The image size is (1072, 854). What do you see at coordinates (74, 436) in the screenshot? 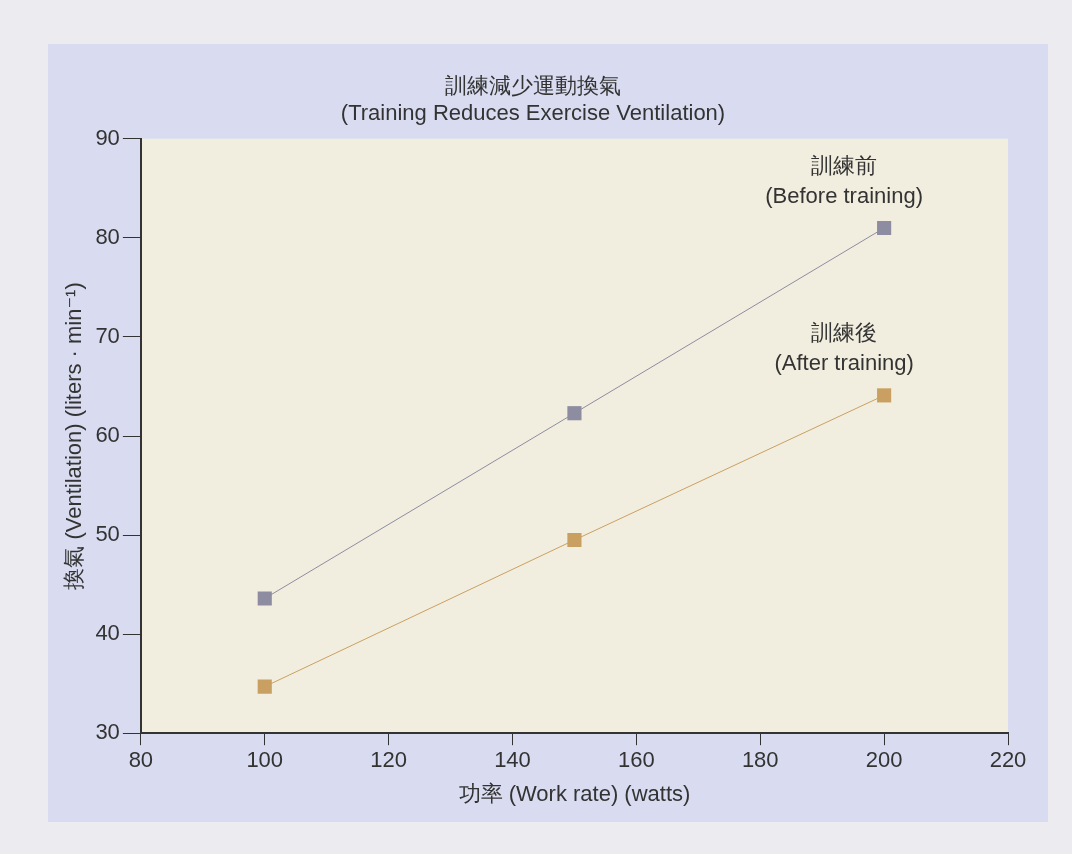
I see `y-axis-title: 換氣 (Ventilation) (liters · min⁻¹)` at bounding box center [74, 436].